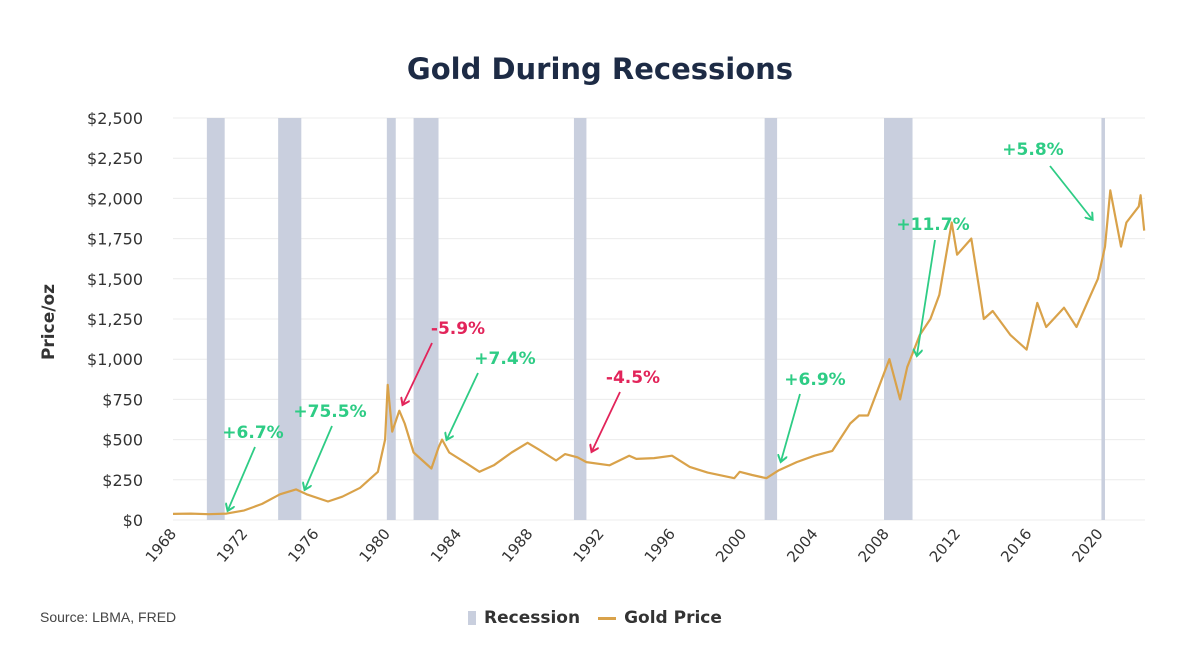 This screenshot has width=1200, height=670. I want to click on x-tick-label: 2020, so click(1087, 545).